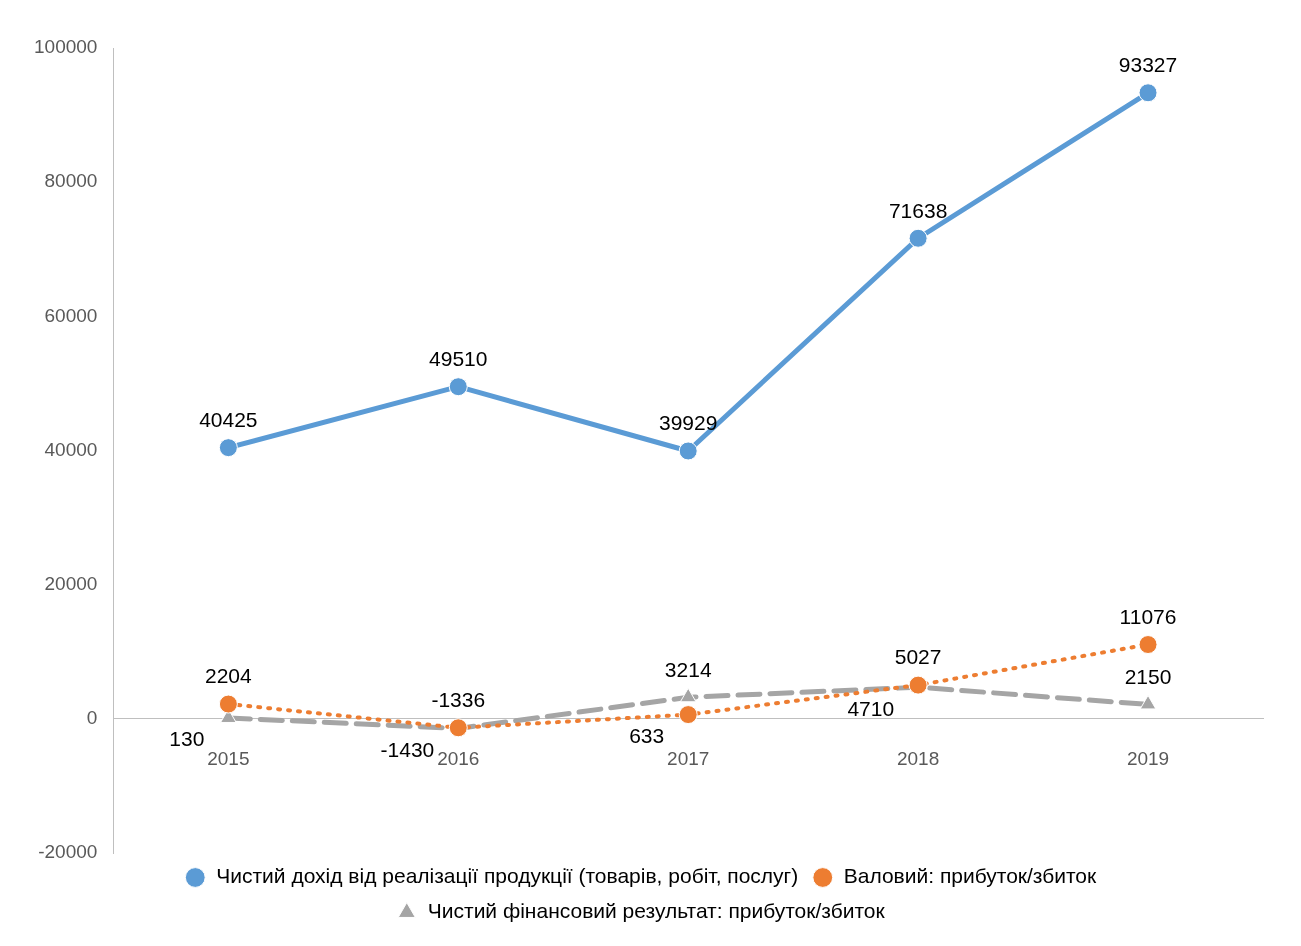  I want to click on y-tick-label: 60000, so click(71, 315).